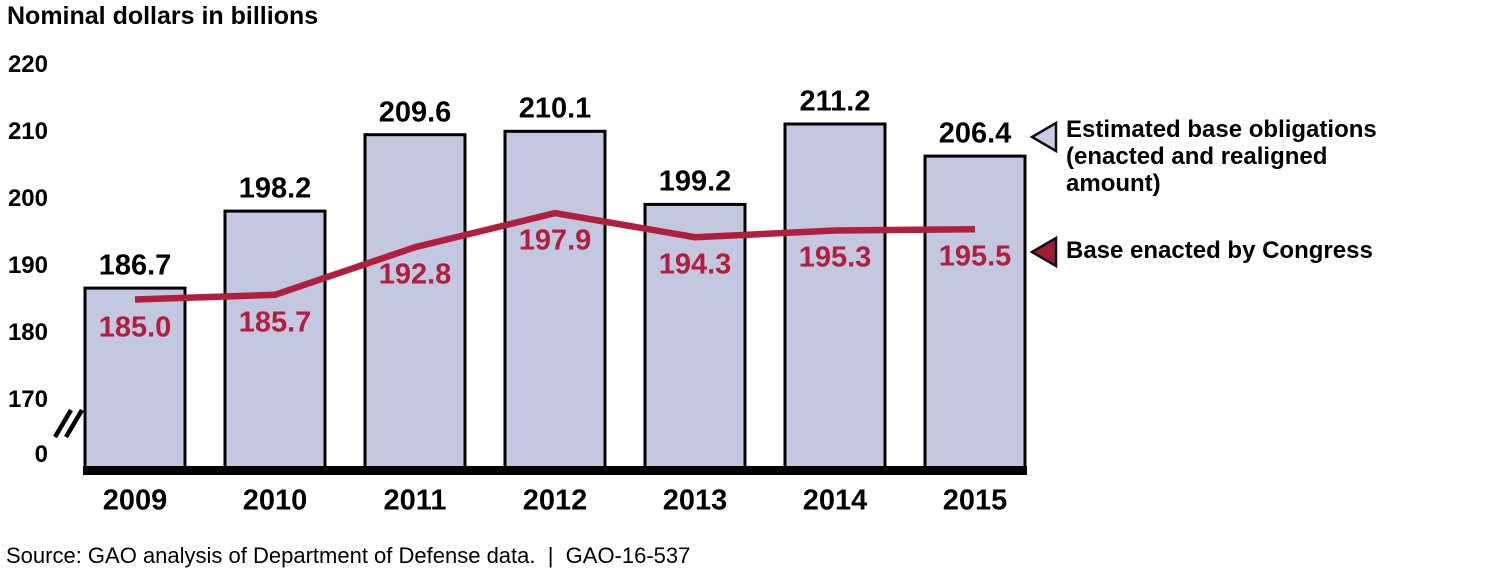  What do you see at coordinates (1044, 252) in the screenshot?
I see `base-enacted-by-congress-marker-icon` at bounding box center [1044, 252].